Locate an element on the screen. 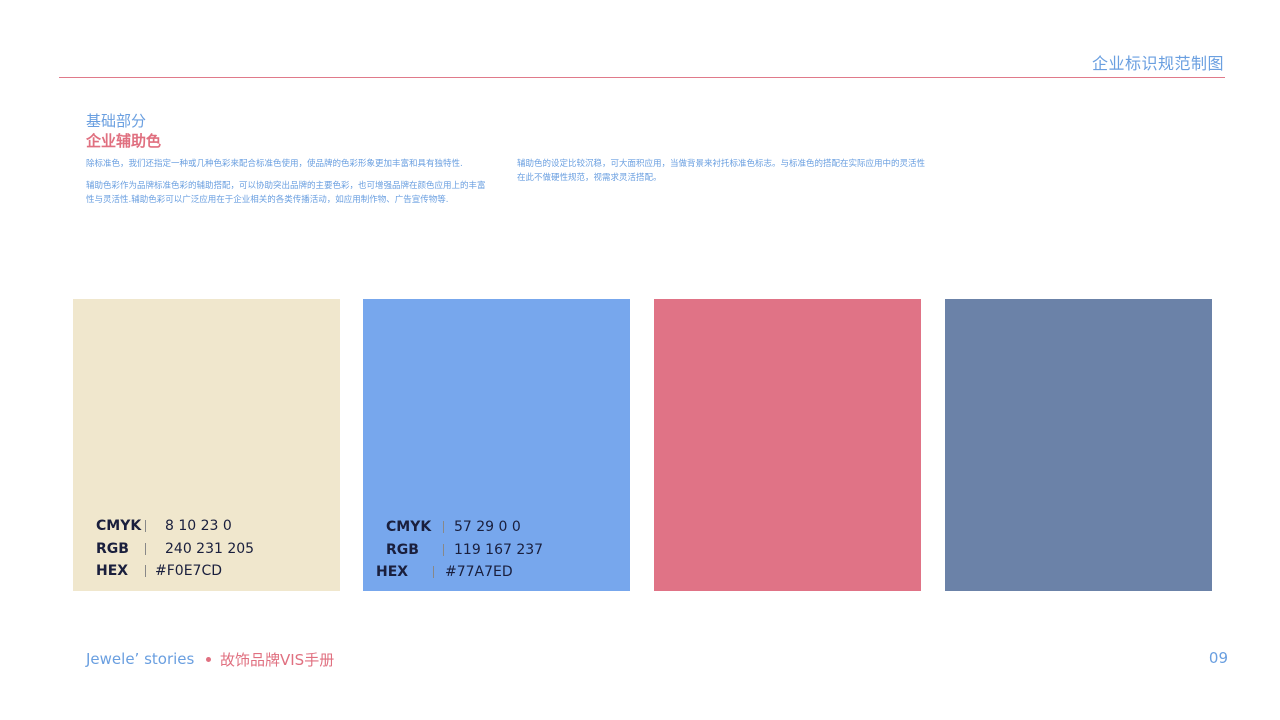 Image resolution: width=1280 pixels, height=720 pixels. cmyk-value: 8 10 23 0 is located at coordinates (198, 526).